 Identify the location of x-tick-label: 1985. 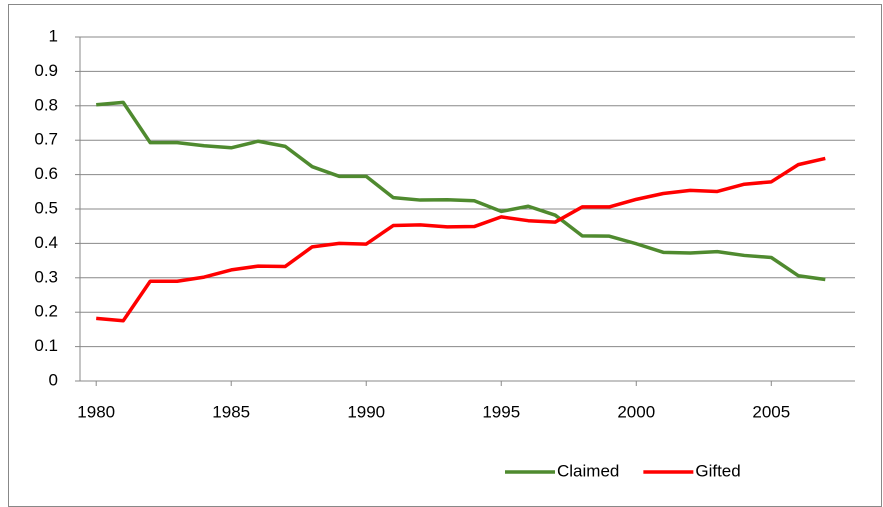
(231, 411).